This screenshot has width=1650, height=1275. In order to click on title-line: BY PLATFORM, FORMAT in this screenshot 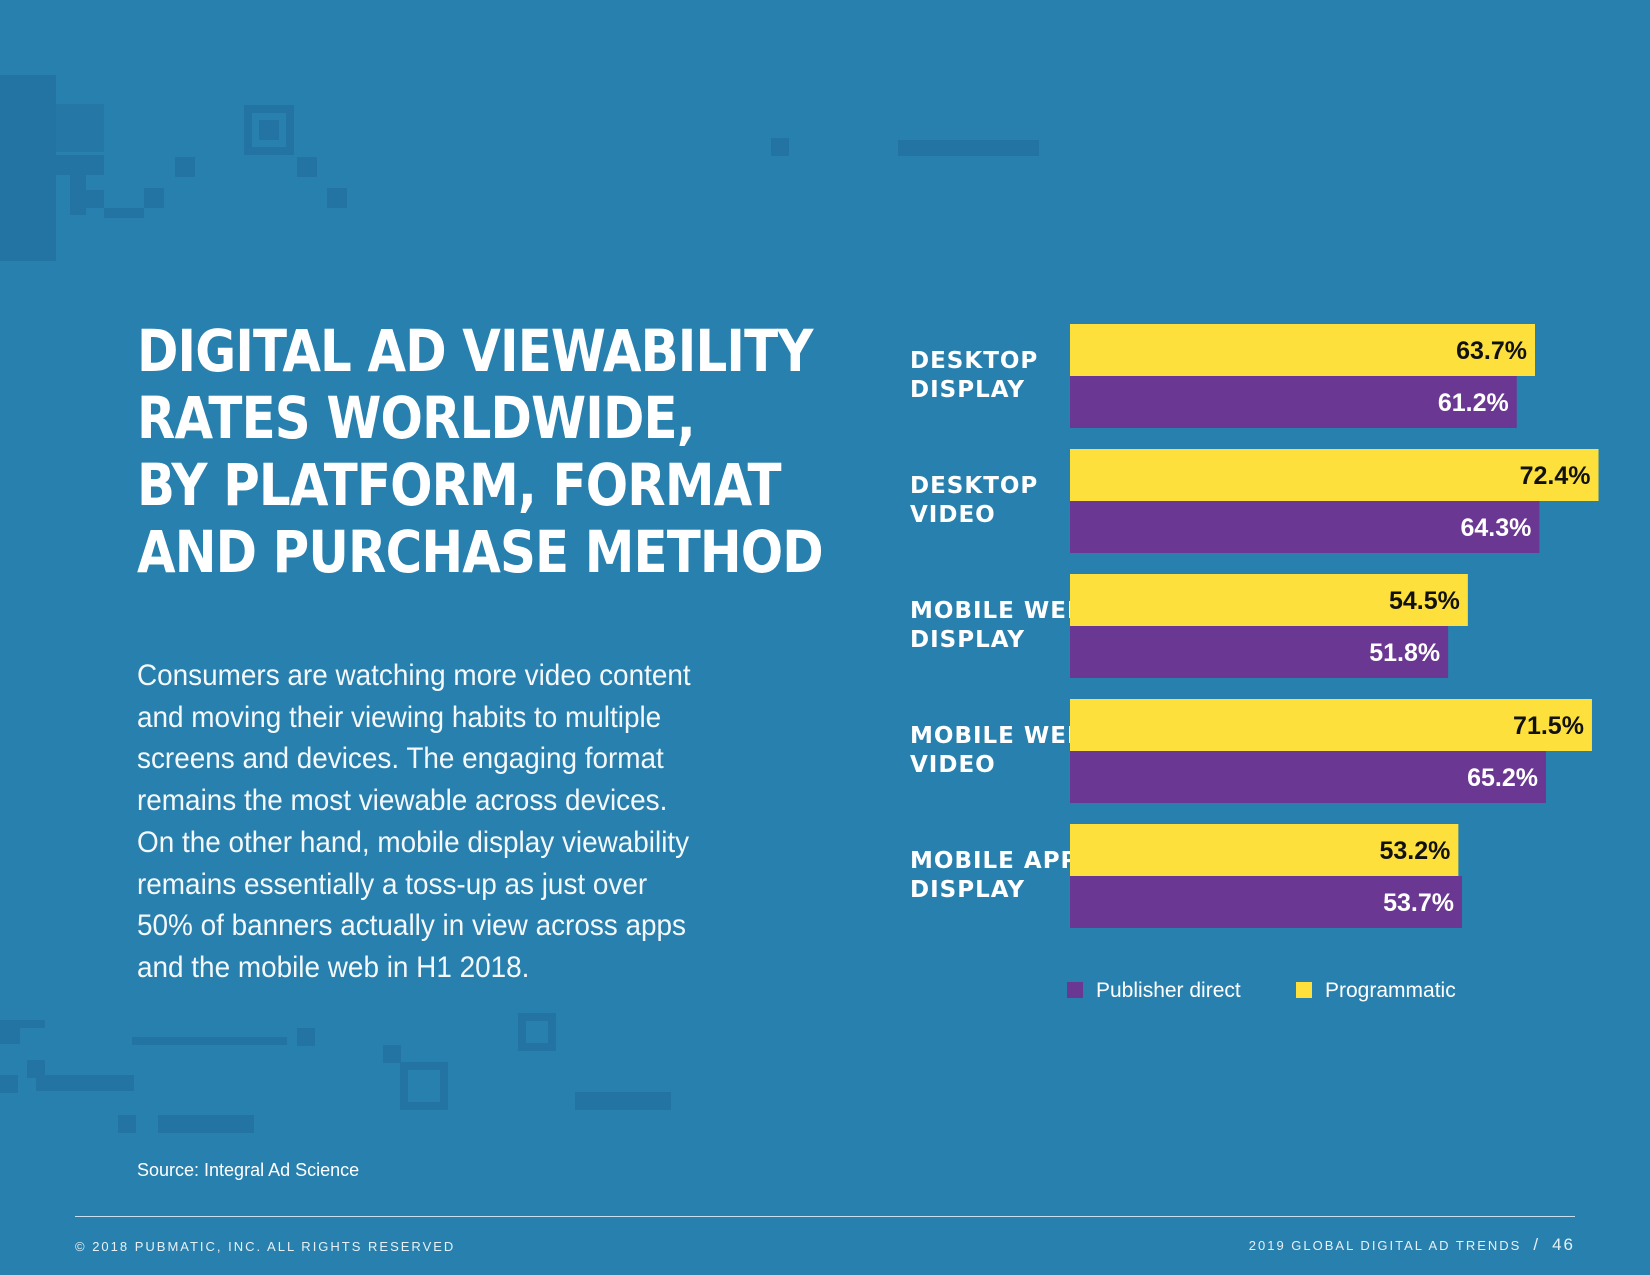, I will do `click(459, 485)`.